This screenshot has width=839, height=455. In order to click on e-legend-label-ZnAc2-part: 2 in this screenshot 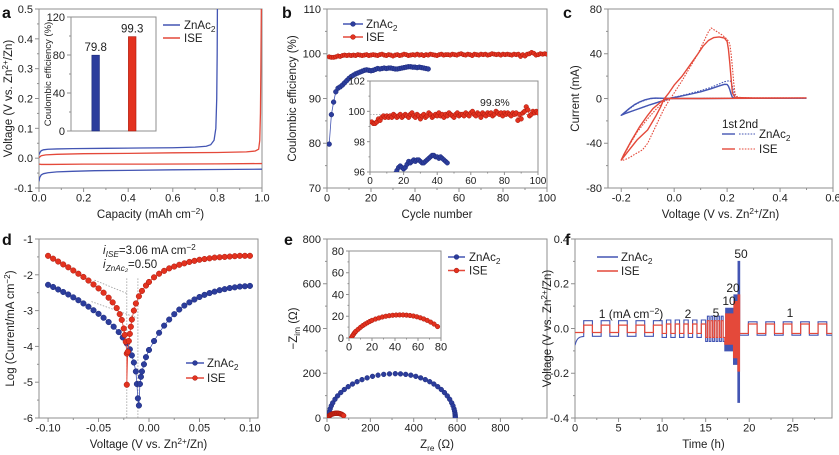, I will do `click(498, 261)`.